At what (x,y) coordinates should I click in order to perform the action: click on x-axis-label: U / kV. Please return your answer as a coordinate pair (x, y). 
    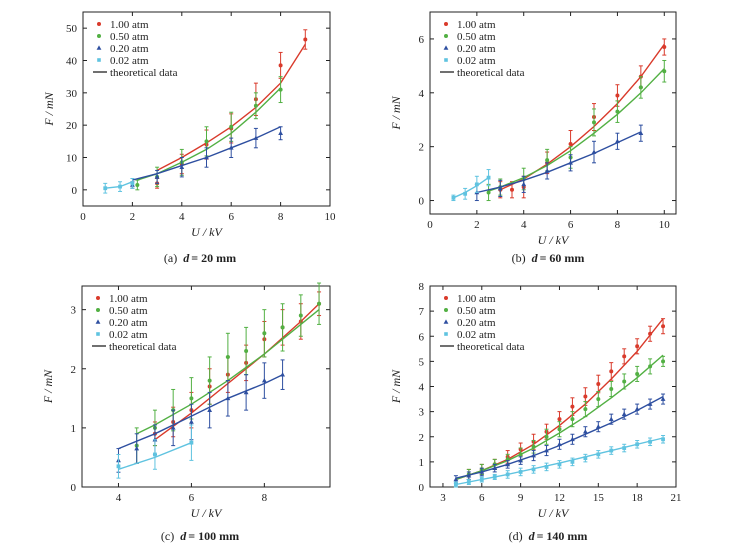
    Looking at the image, I should click on (554, 240).